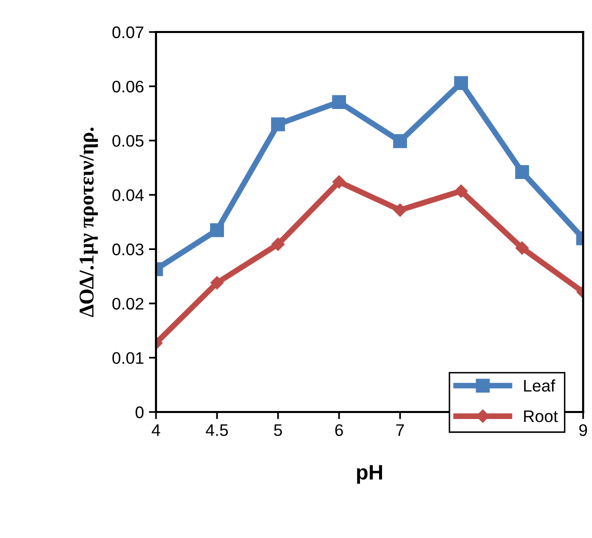 The image size is (592, 538). Describe the element at coordinates (156, 430) in the screenshot. I see `x-tick-label: 4` at that location.